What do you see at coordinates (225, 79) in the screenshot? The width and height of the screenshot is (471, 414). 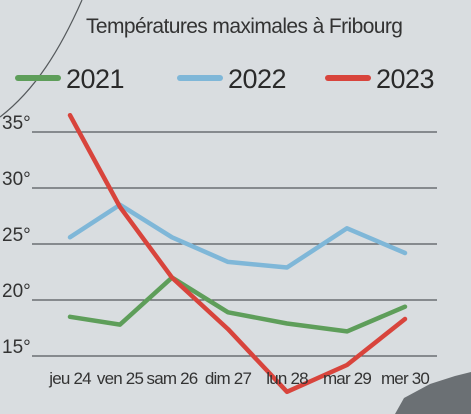 I see `legend: 2021 2022 2023` at bounding box center [225, 79].